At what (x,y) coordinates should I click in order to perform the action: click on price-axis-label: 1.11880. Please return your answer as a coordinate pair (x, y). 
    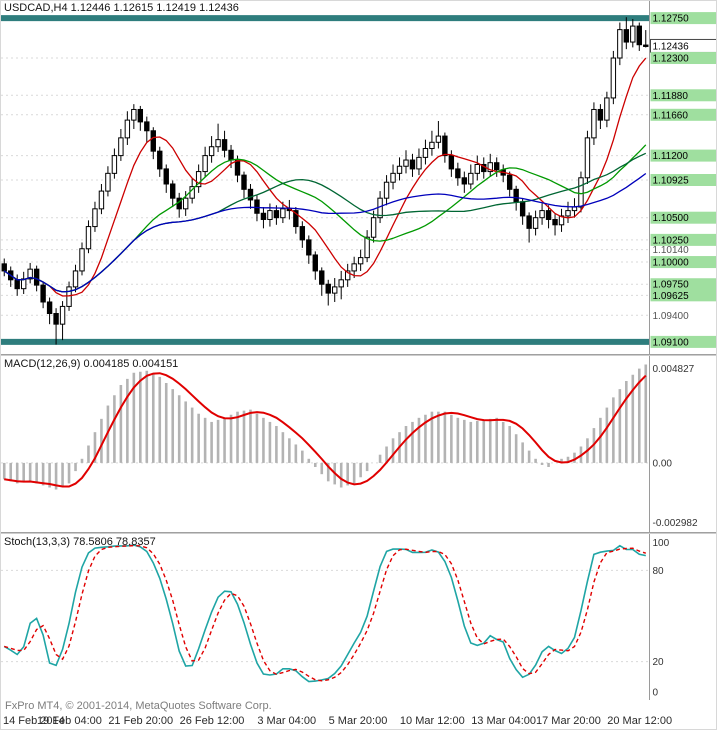
    Looking at the image, I should click on (671, 96).